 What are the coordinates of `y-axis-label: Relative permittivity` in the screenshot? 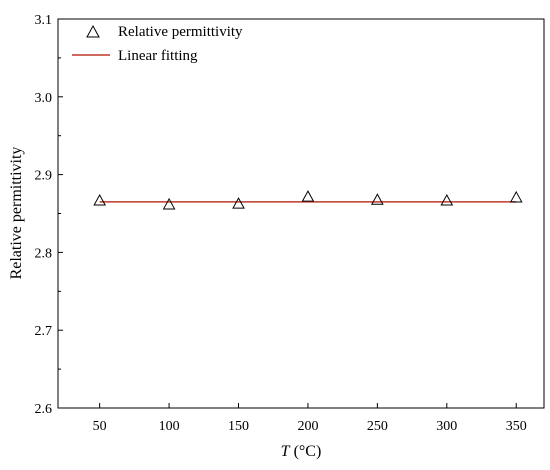 It's located at (16, 213).